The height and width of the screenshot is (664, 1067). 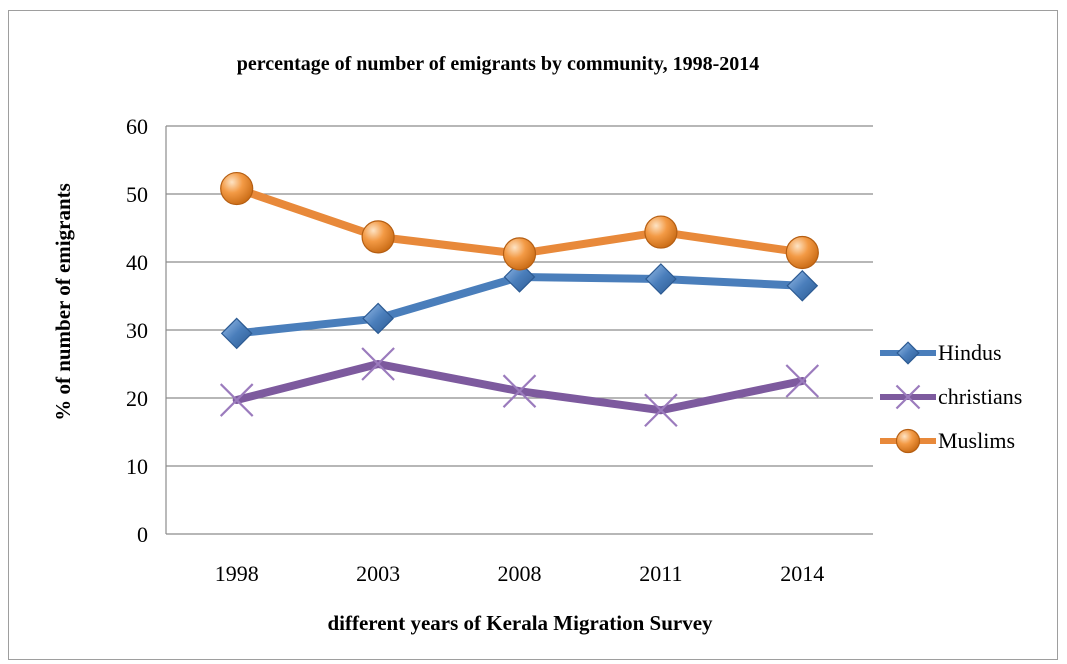 I want to click on series-line-christians, so click(x=519, y=387).